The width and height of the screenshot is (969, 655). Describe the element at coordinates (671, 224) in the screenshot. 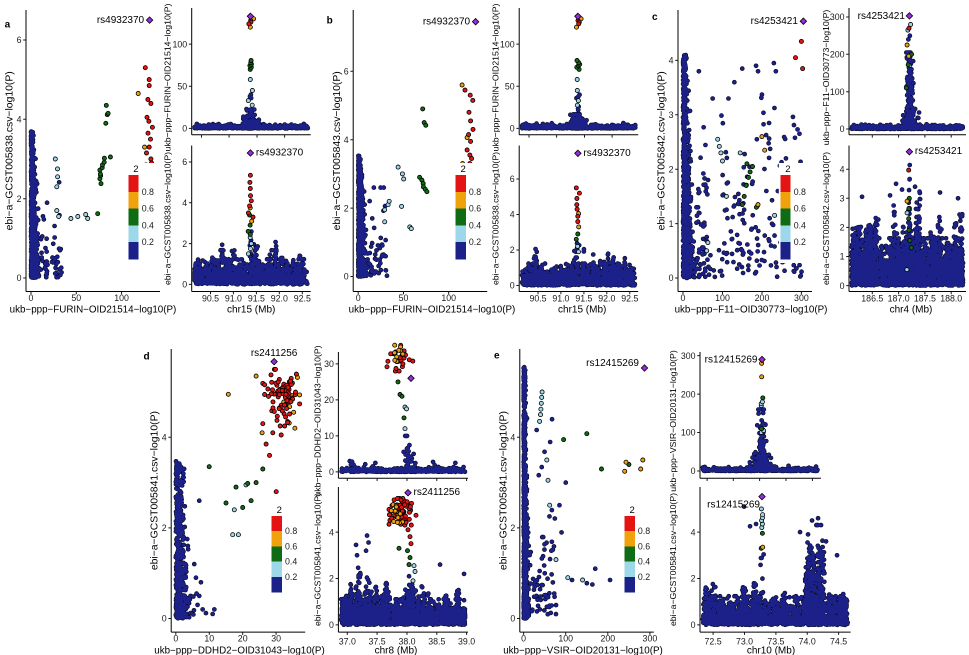

I see `svg-text: 1` at that location.